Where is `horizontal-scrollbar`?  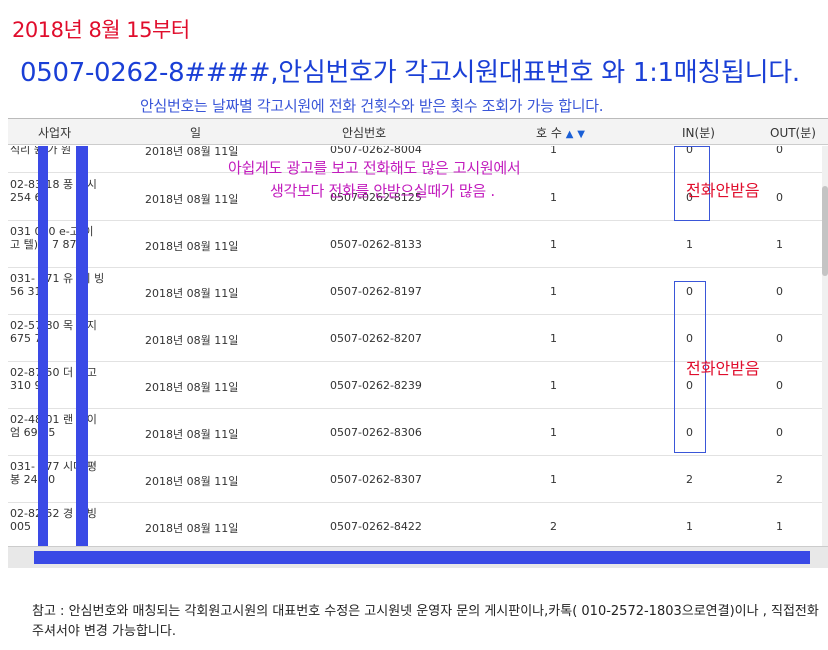
horizontal-scrollbar is located at coordinates (418, 557).